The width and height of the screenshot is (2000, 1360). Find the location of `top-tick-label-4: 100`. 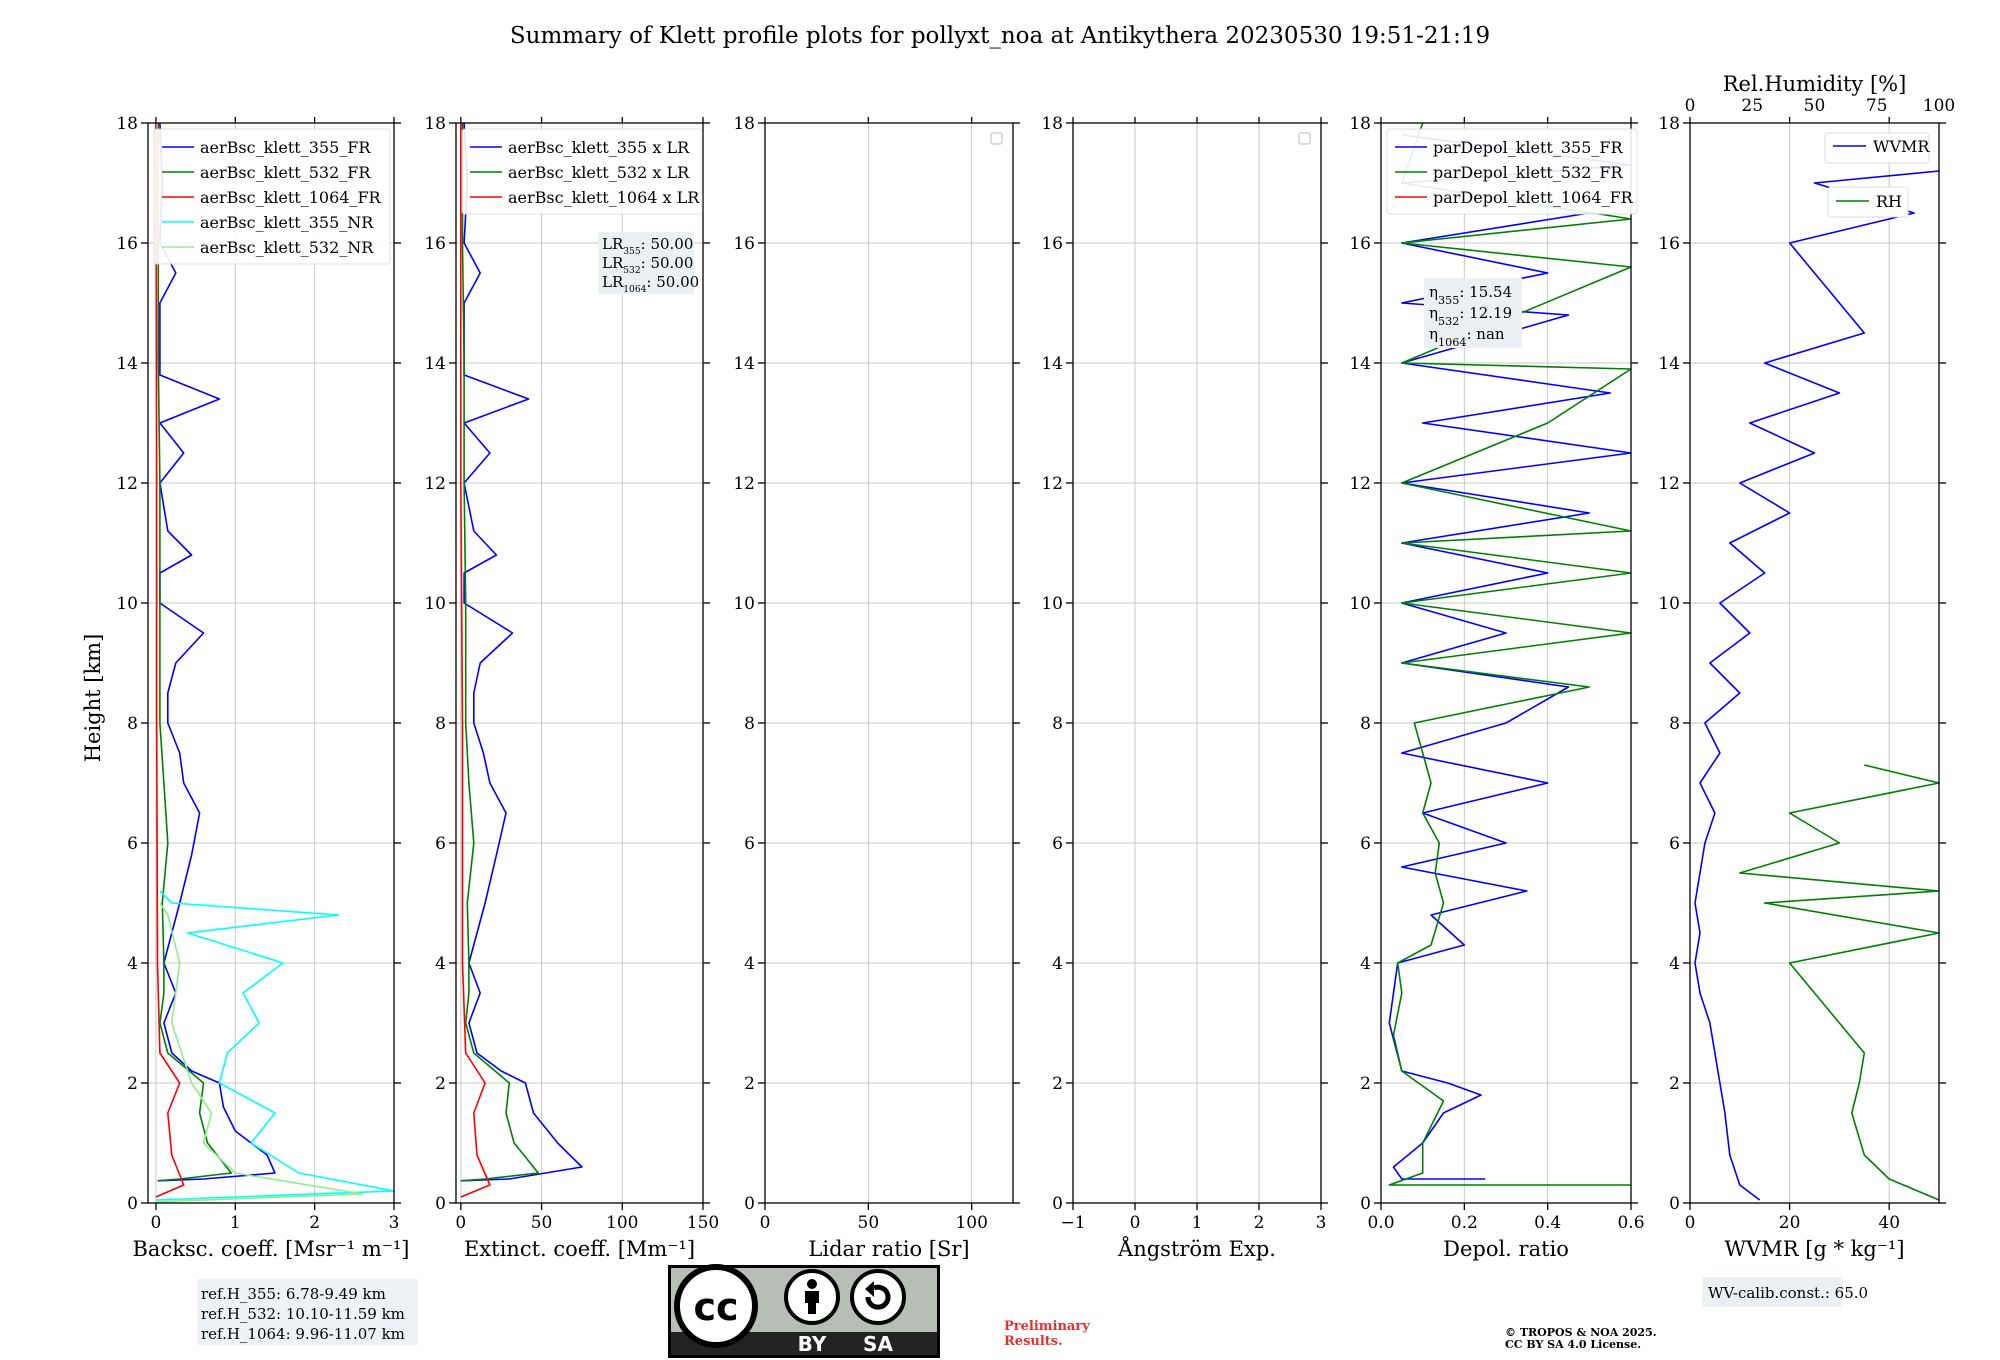

top-tick-label-4: 100 is located at coordinates (1939, 106).